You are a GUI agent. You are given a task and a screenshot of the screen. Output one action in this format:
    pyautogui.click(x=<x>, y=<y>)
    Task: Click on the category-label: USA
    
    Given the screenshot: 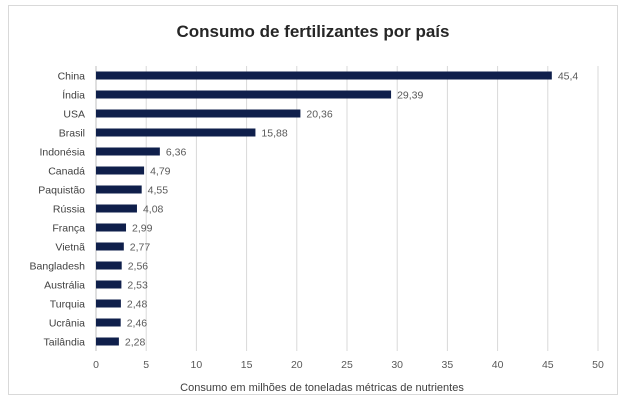 What is the action you would take?
    pyautogui.click(x=74, y=115)
    